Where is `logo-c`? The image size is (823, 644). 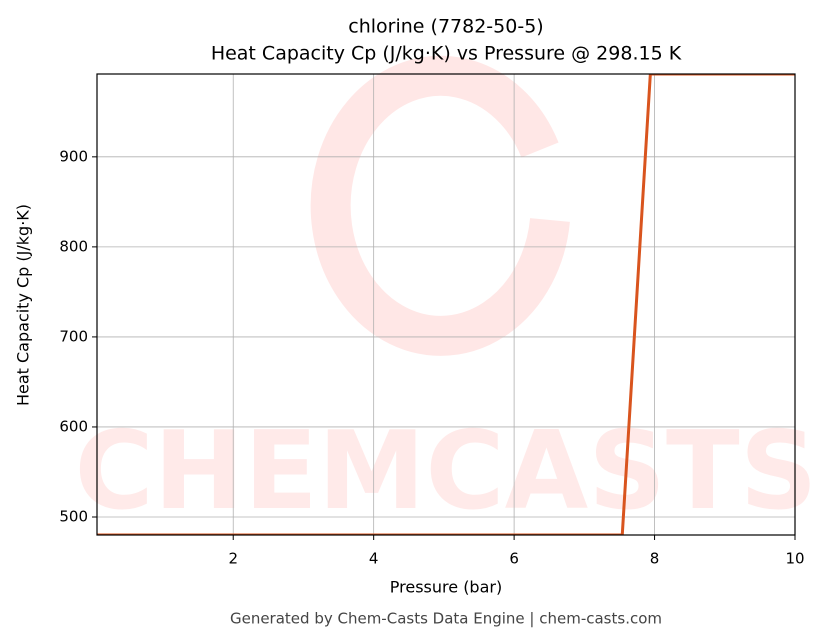
logo-c is located at coordinates (440, 205).